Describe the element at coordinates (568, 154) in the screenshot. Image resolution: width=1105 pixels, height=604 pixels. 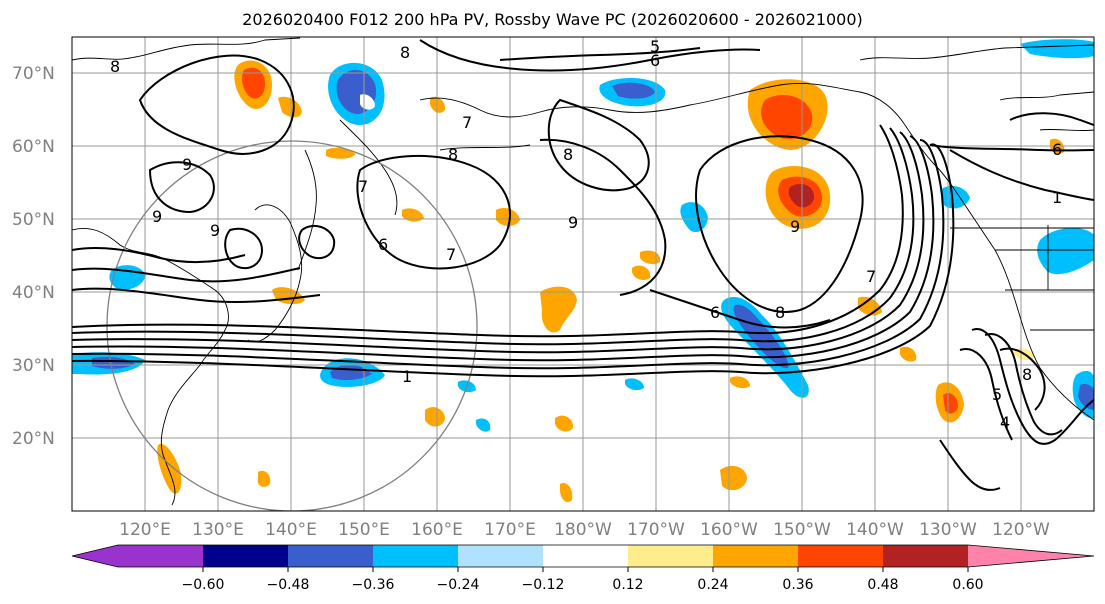
I see `contour-label-10: 8` at that location.